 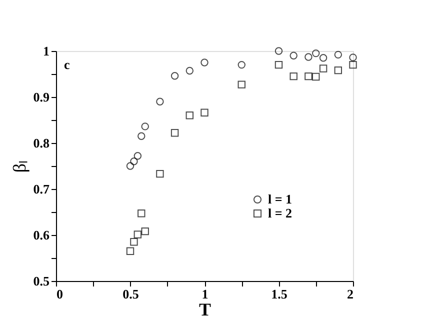 What do you see at coordinates (280, 199) in the screenshot?
I see `legend-label: l = 1` at bounding box center [280, 199].